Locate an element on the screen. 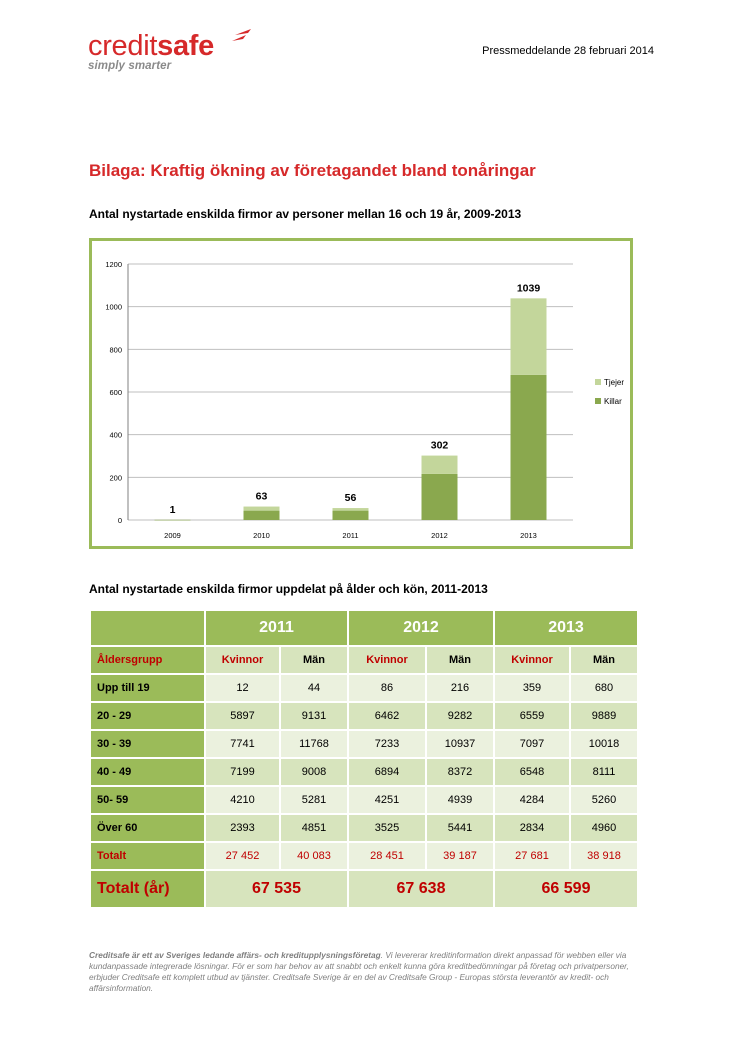  x-tick-label: 2011 is located at coordinates (350, 535).